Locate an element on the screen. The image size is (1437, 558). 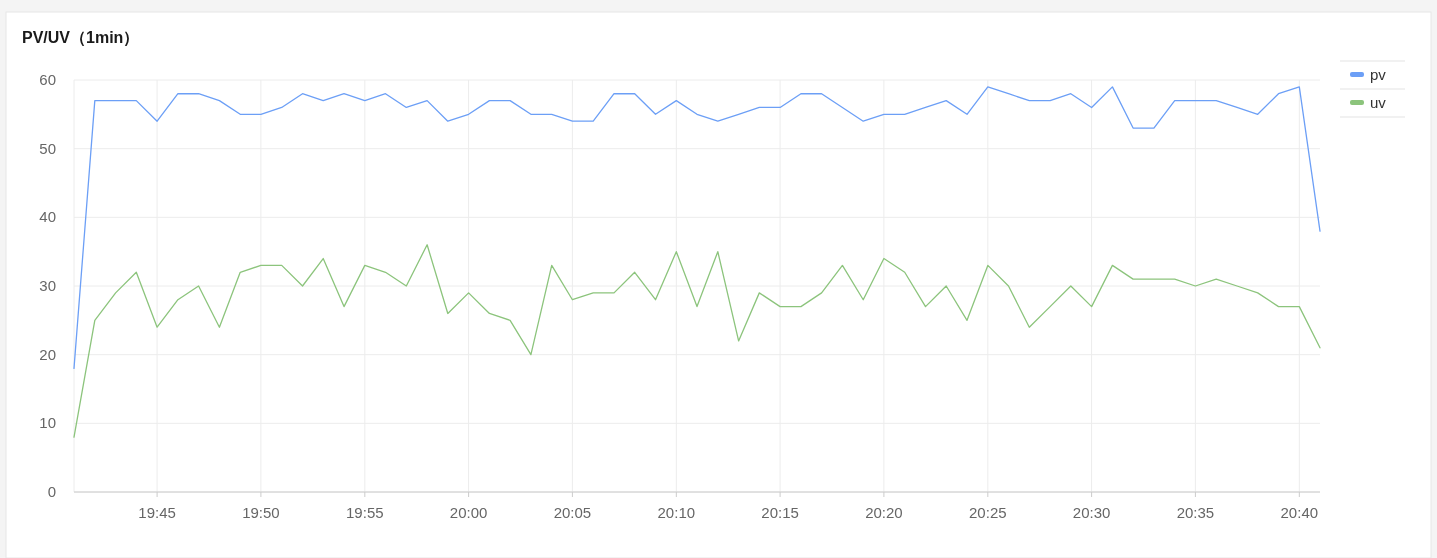
x-tick-label: 20:20 is located at coordinates (884, 512).